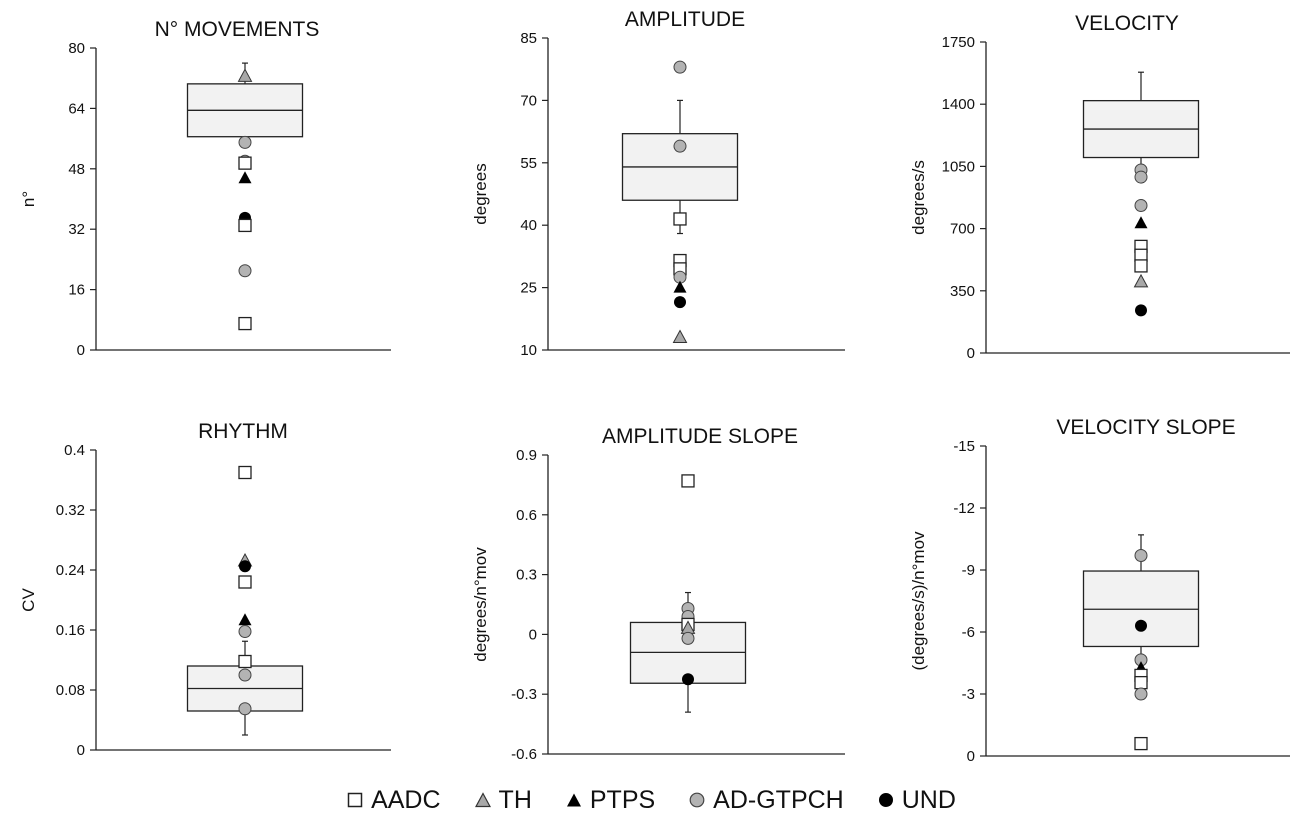 Image resolution: width=1303 pixels, height=816 pixels. What do you see at coordinates (778, 799) in the screenshot?
I see `legend-label-ad-gtpch: AD-GTPCH` at bounding box center [778, 799].